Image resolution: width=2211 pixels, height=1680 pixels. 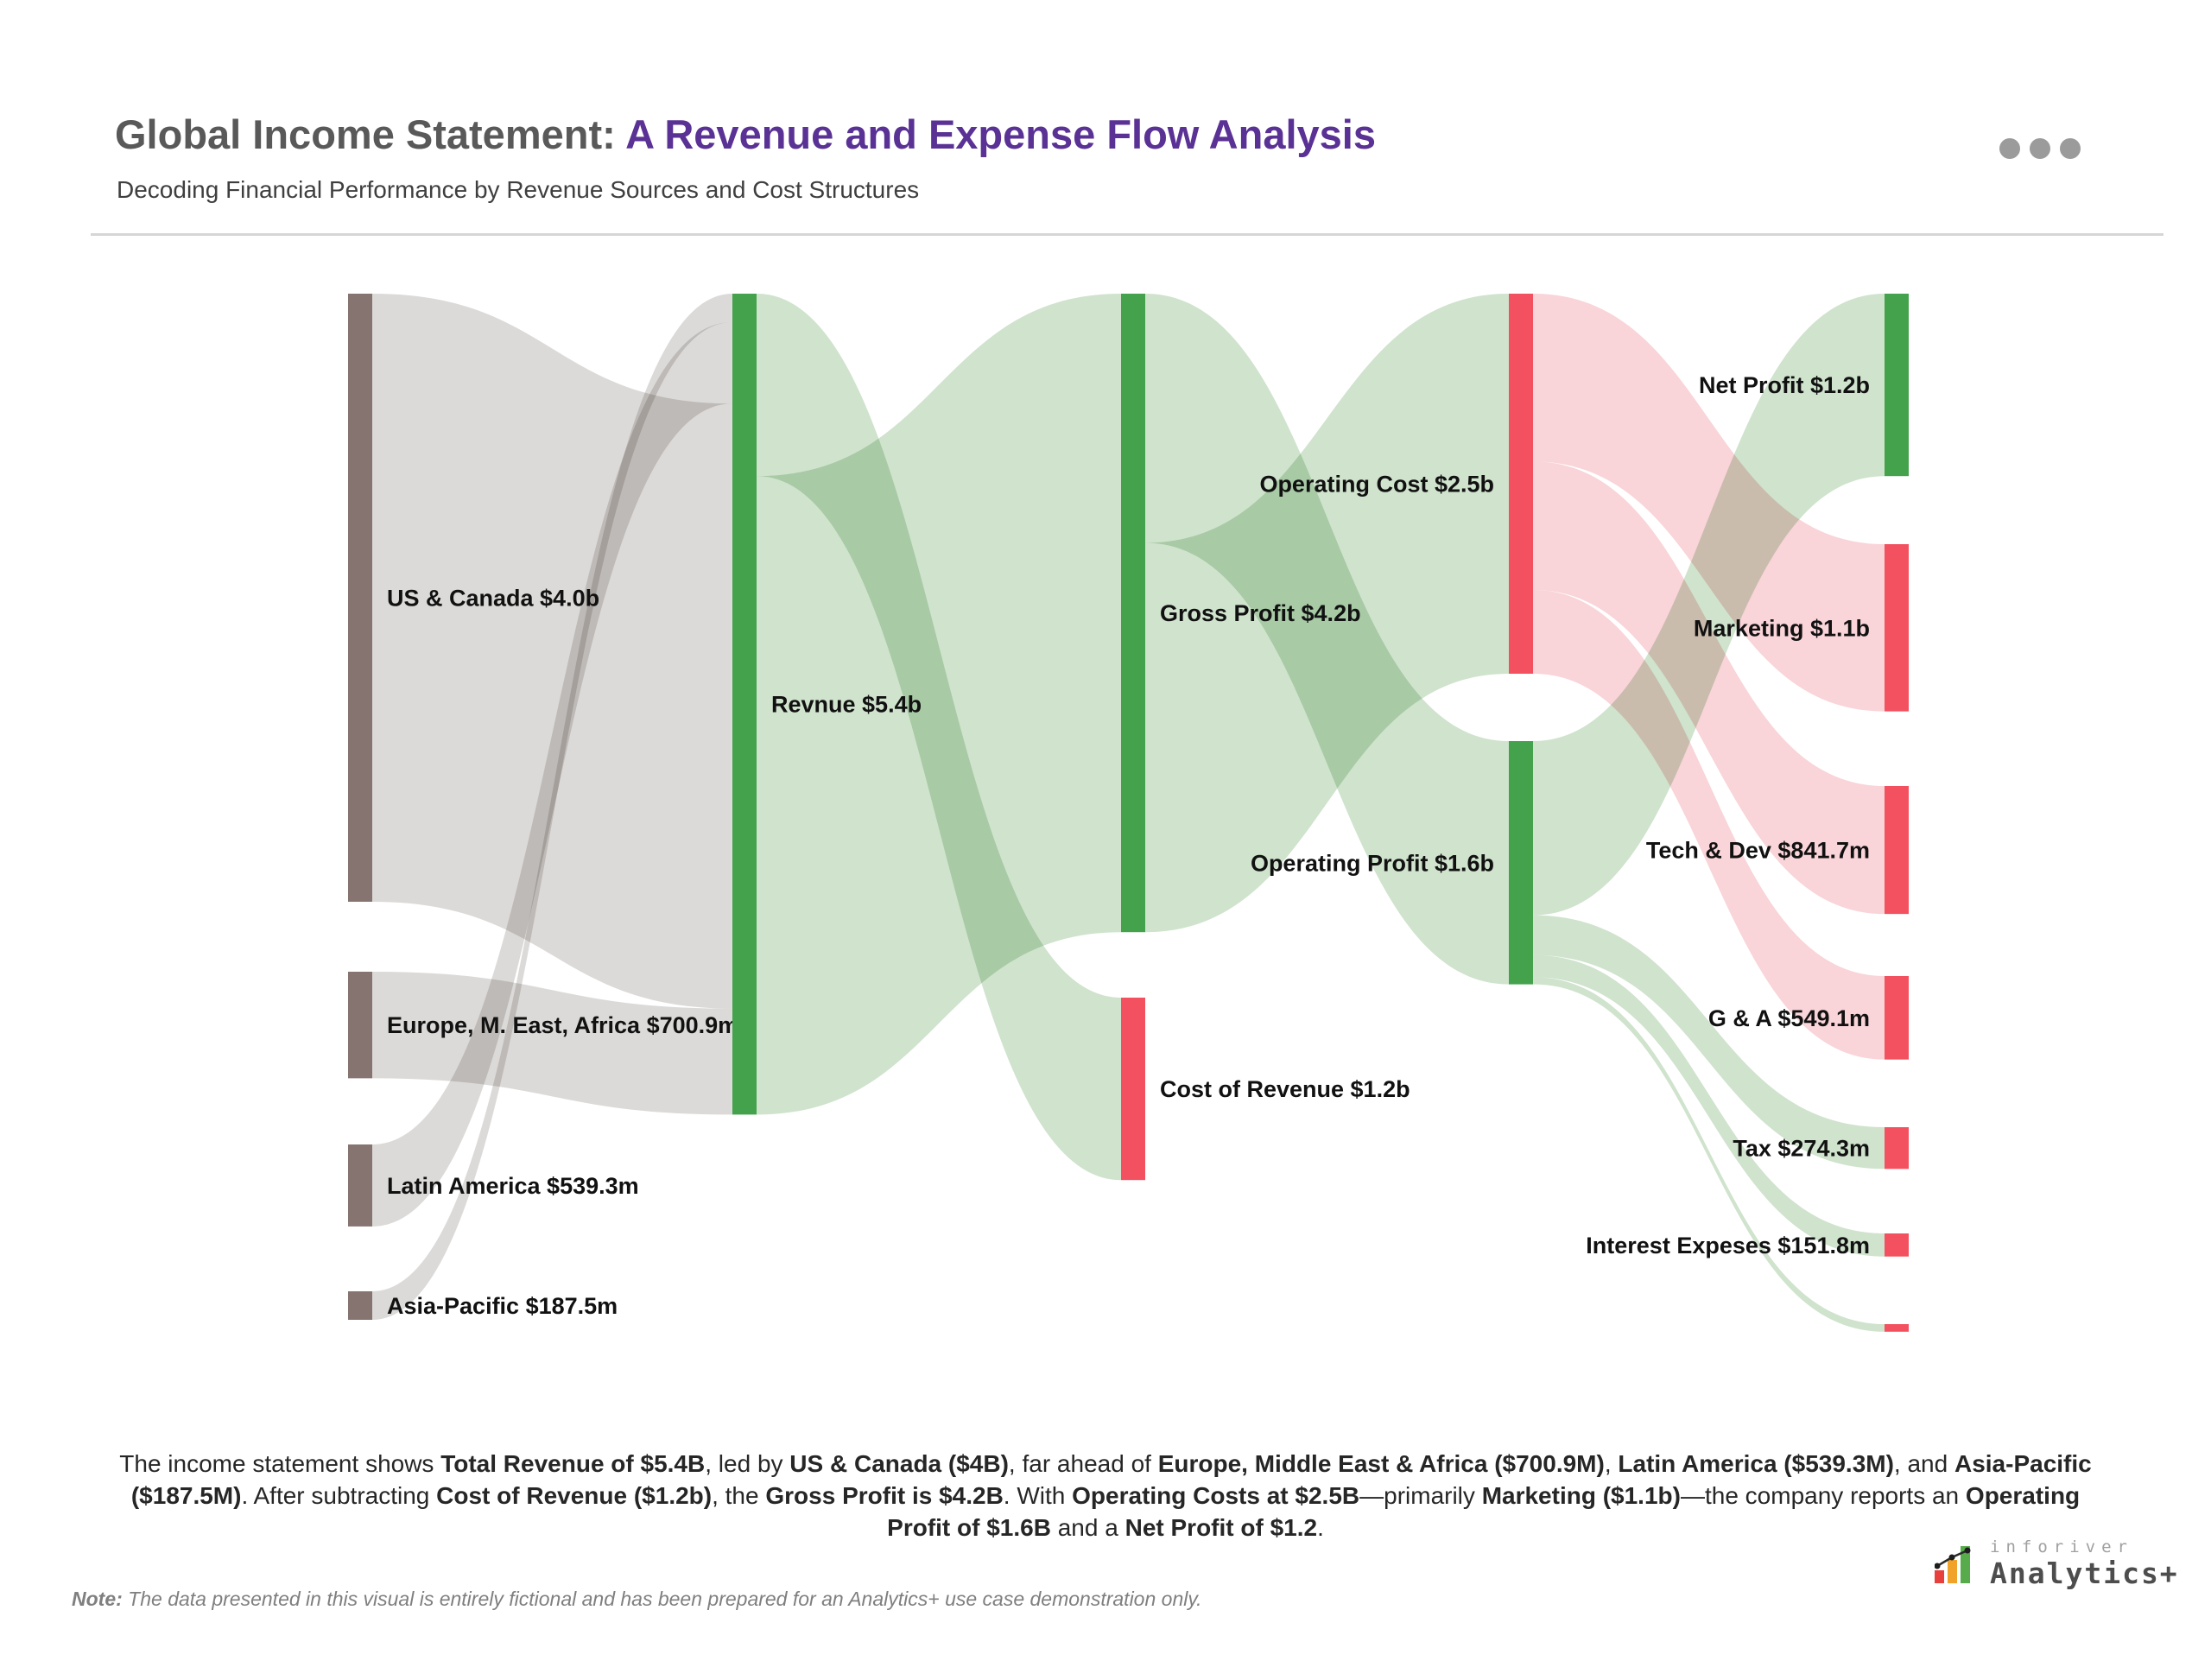 What do you see at coordinates (1376, 484) in the screenshot?
I see `sankey-label-op_cost: Operating Cost $2.5b` at bounding box center [1376, 484].